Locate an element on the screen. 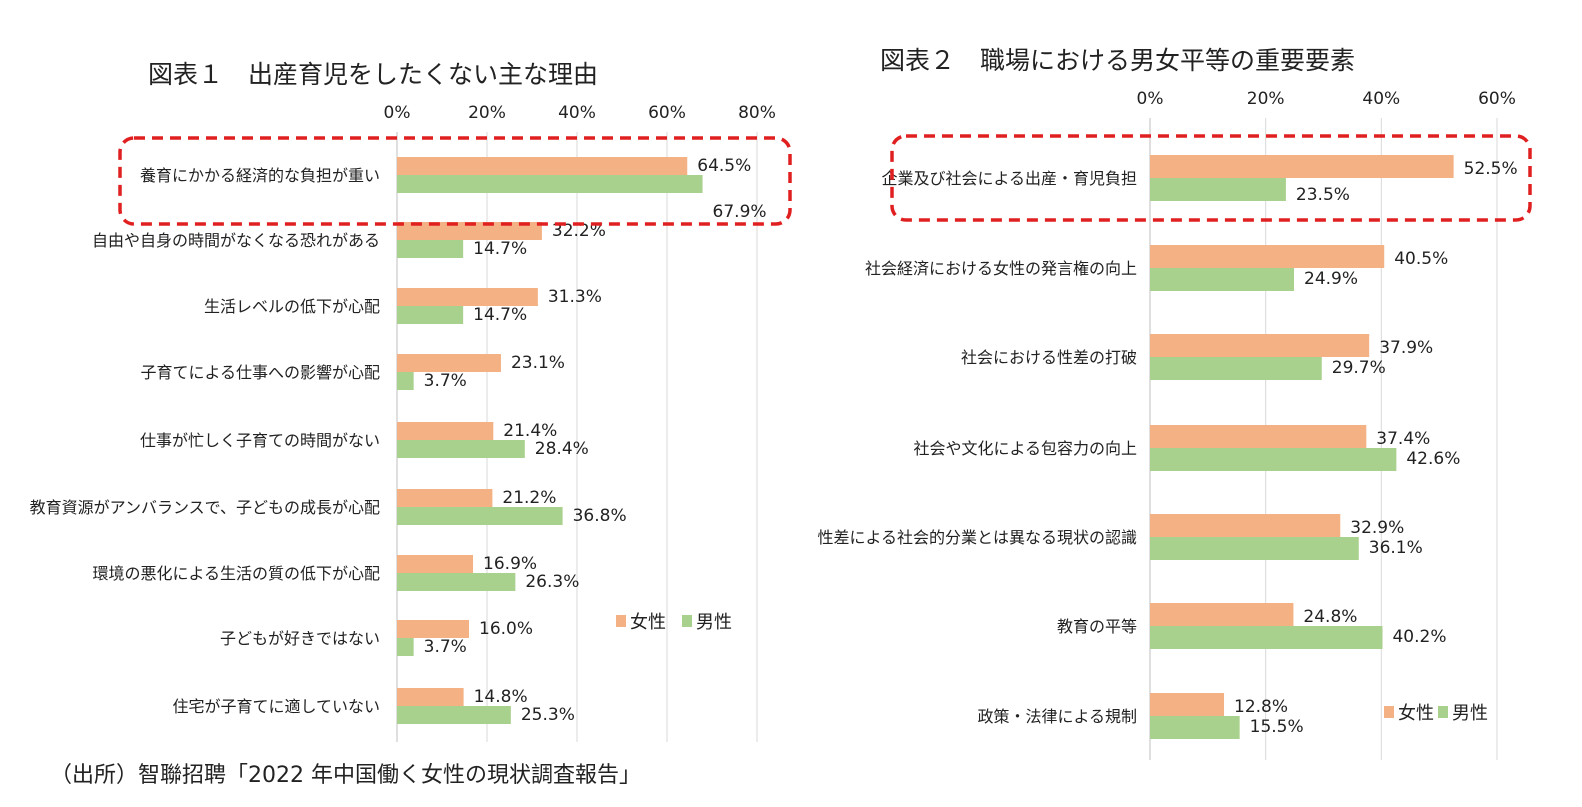  chart2-tick-label: 60% is located at coordinates (1497, 99).